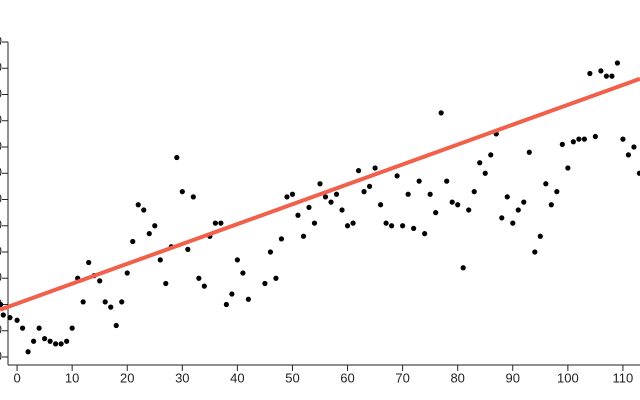 This screenshot has height=400, width=640. I want to click on x-tick-label: 0, so click(16, 377).